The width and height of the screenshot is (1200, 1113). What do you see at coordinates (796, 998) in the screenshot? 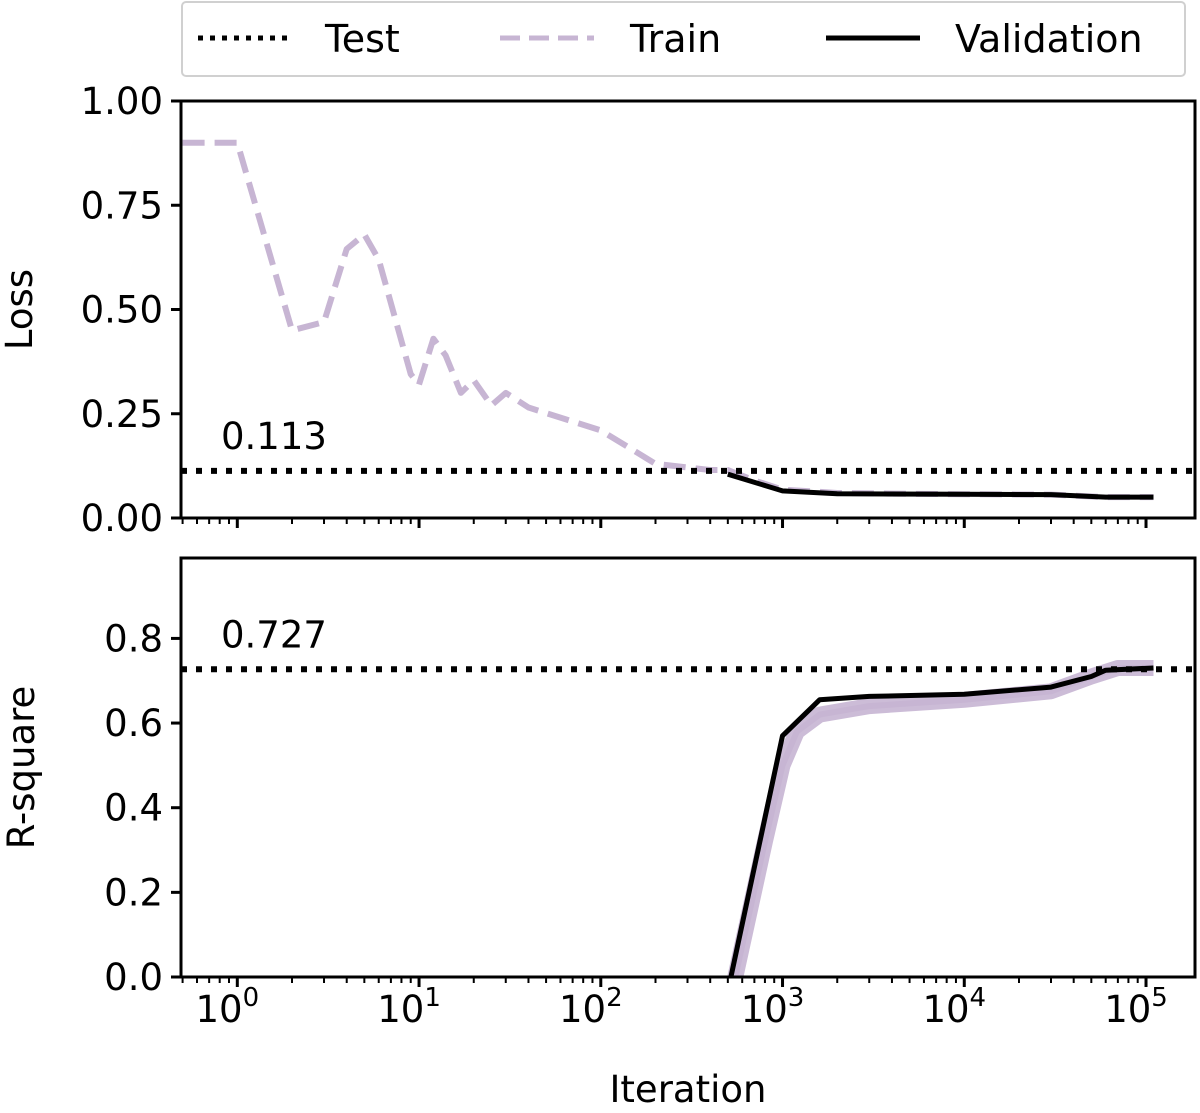
I see `x-tick-exponent: 3` at bounding box center [796, 998].